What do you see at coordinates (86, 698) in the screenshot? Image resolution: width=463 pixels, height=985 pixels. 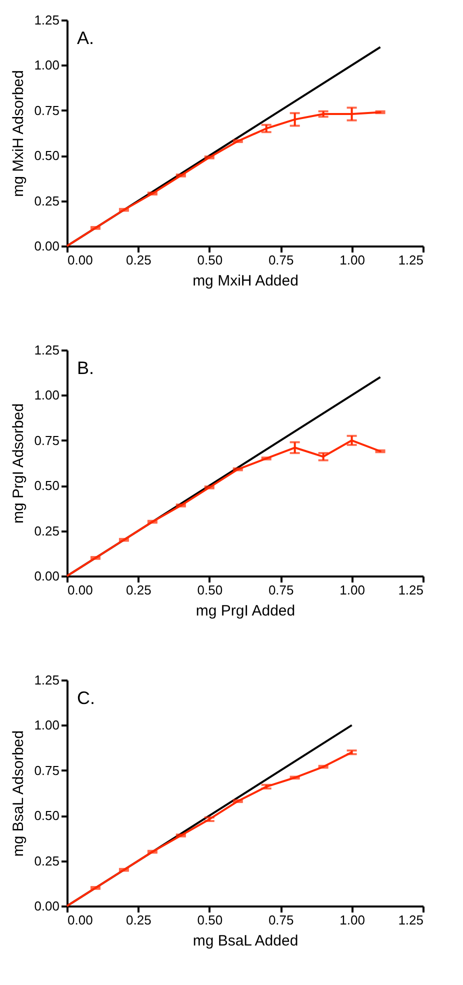 I see `annotation: C.` at bounding box center [86, 698].